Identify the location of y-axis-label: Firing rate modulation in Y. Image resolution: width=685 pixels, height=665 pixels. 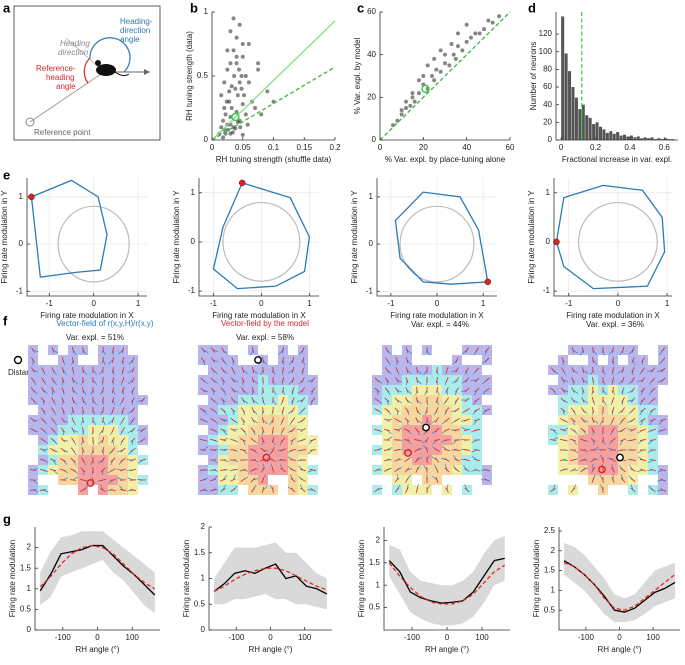
(176, 237).